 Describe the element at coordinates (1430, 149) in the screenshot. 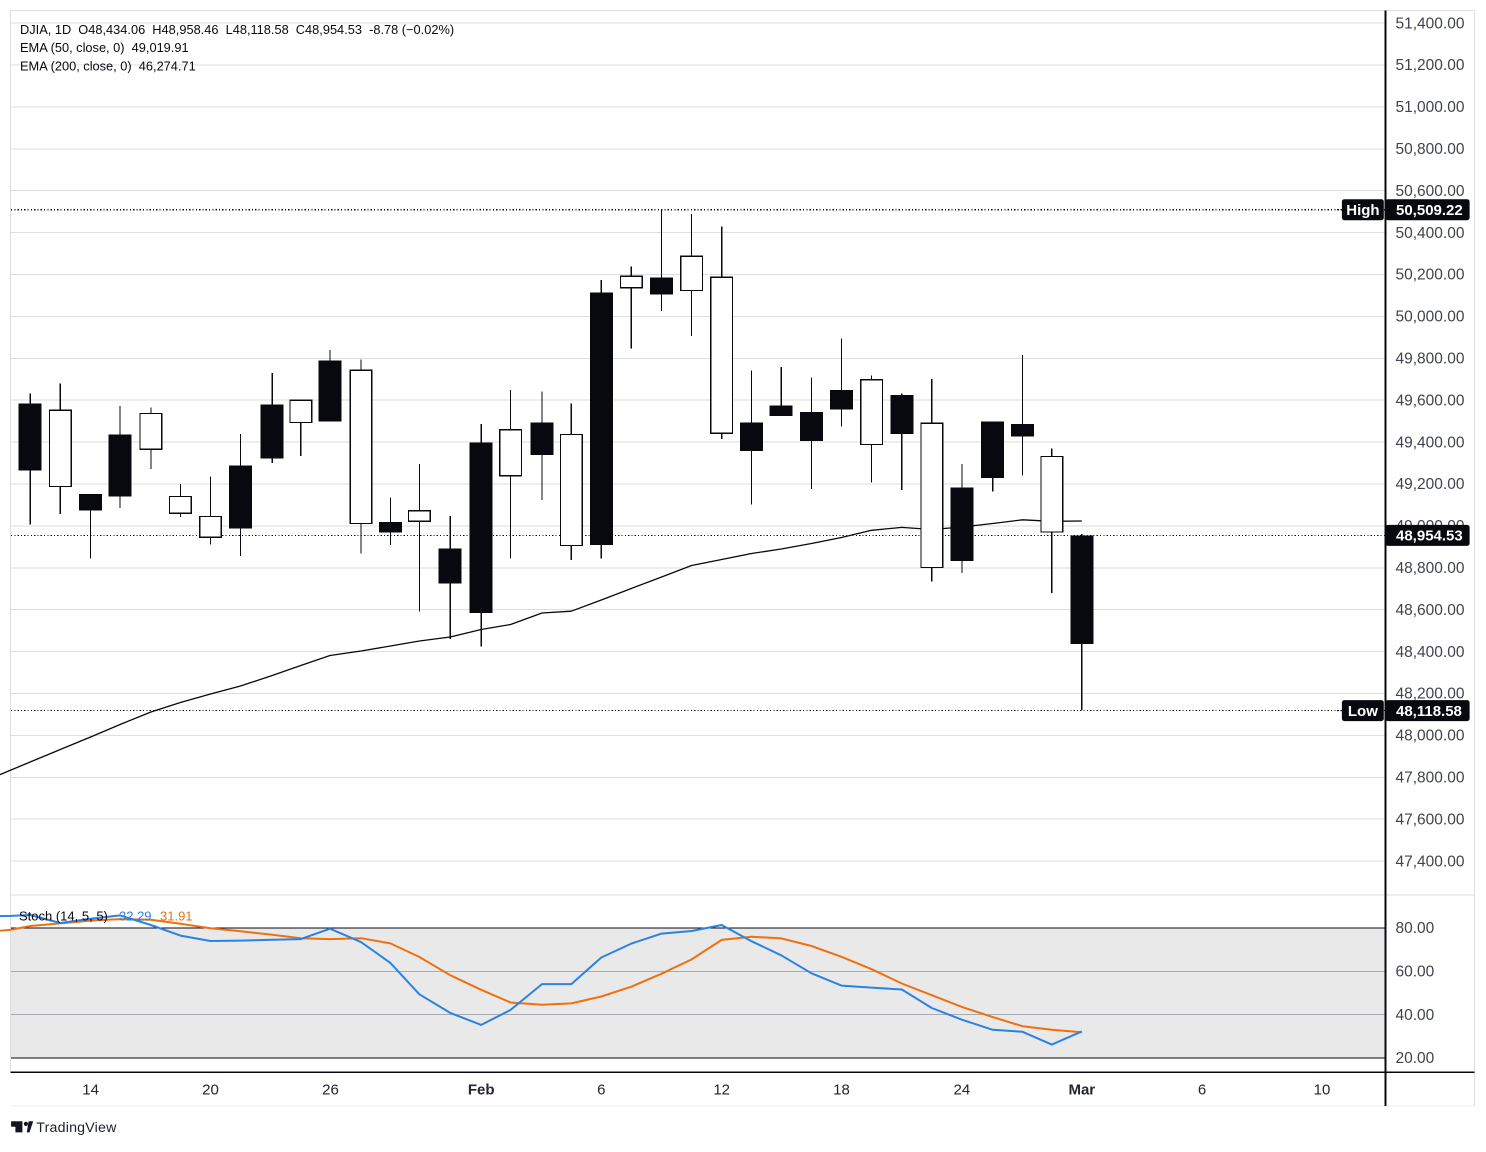

I see `svg-text: 50,800.00` at that location.